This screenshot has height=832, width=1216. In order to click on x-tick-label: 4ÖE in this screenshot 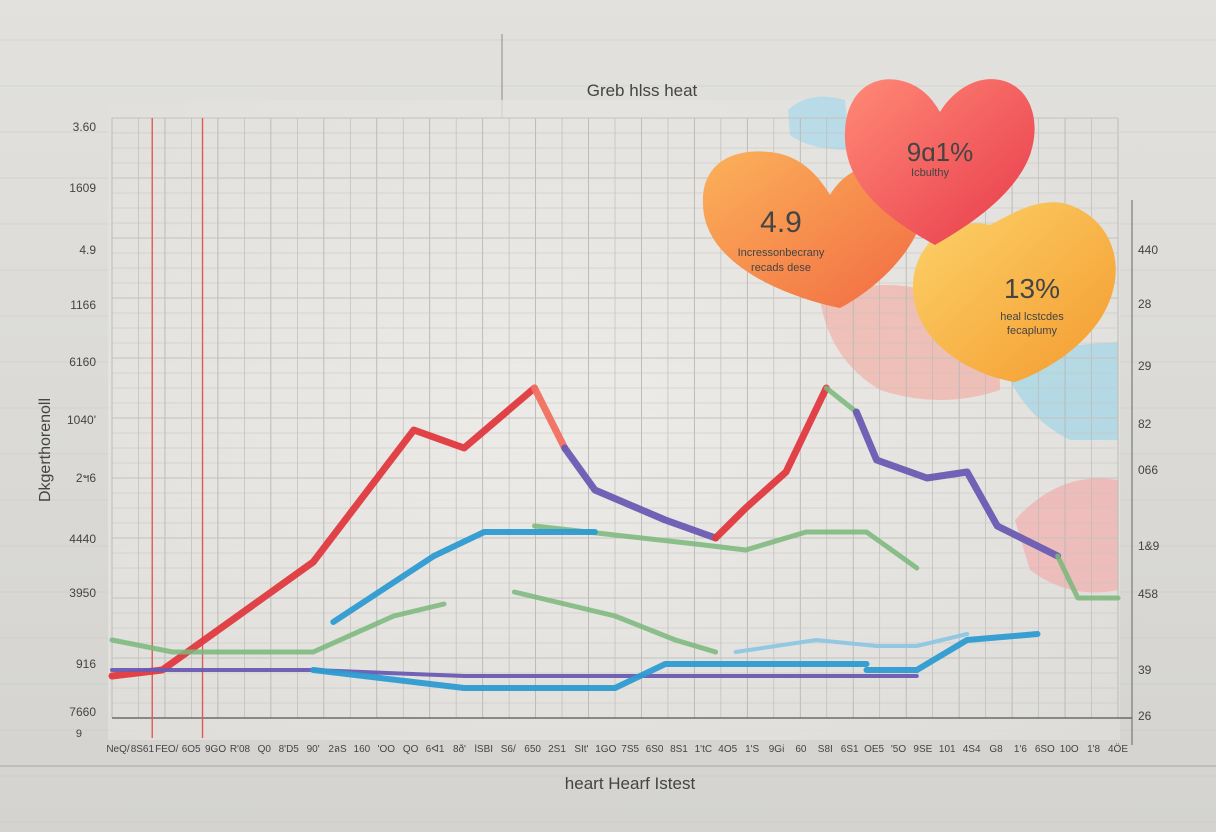, I will do `click(1118, 749)`.